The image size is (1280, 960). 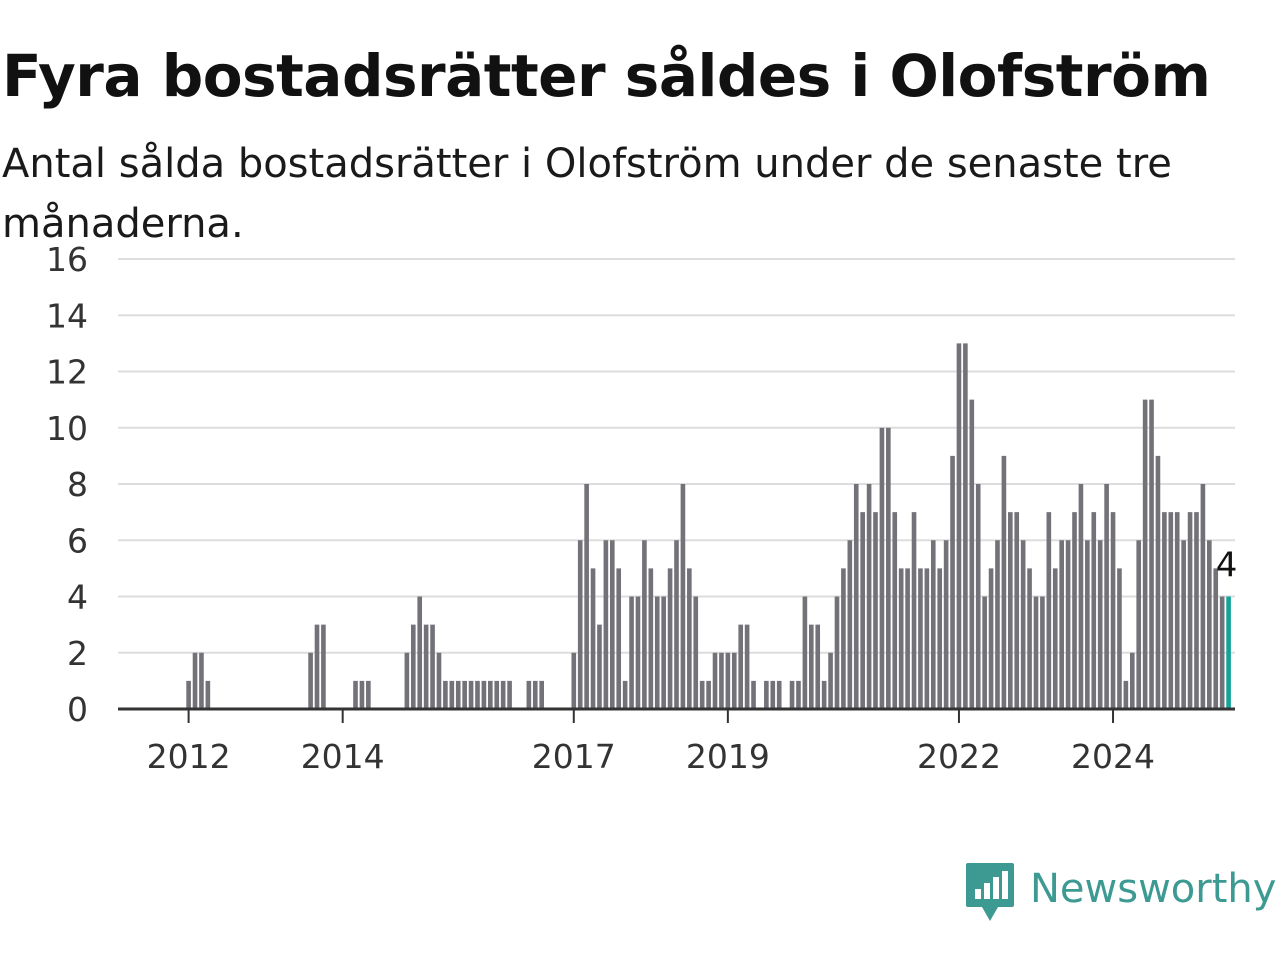 I want to click on x-tick-label: 2024, so click(x=1113, y=756).